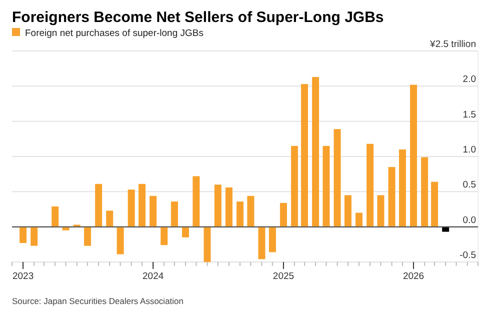 This screenshot has height=315, width=500. I want to click on y-tick-label: 2.0, so click(469, 80).